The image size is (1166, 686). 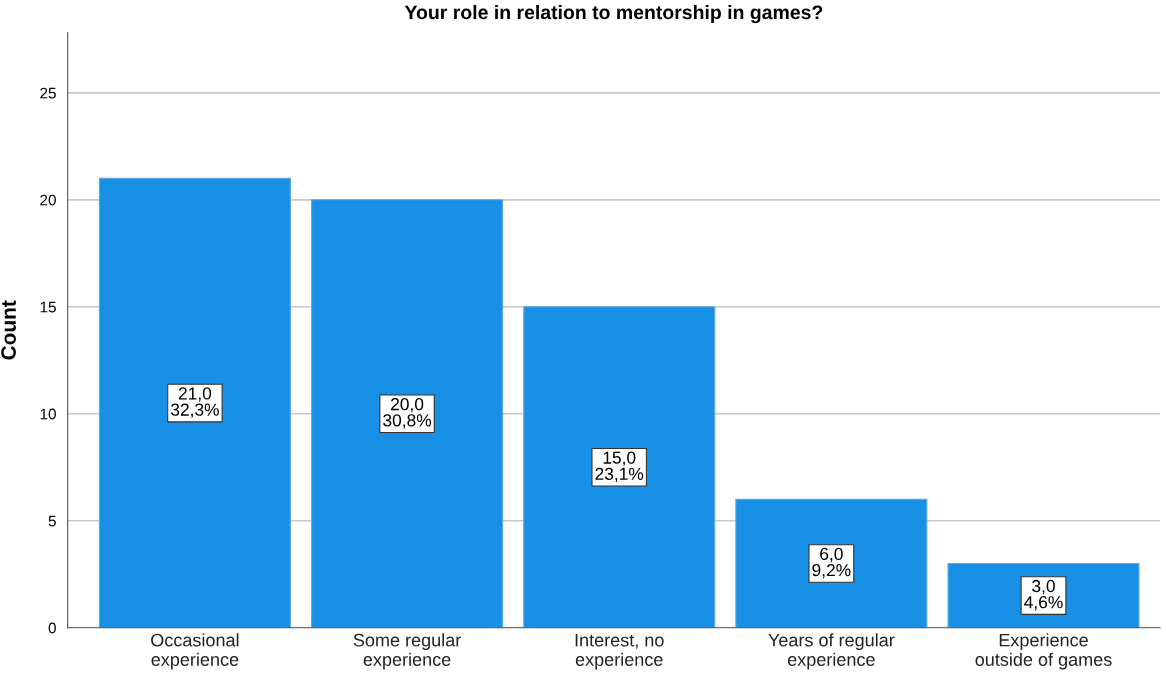 I want to click on x-tick-label: Occasional experience, so click(x=195, y=651).